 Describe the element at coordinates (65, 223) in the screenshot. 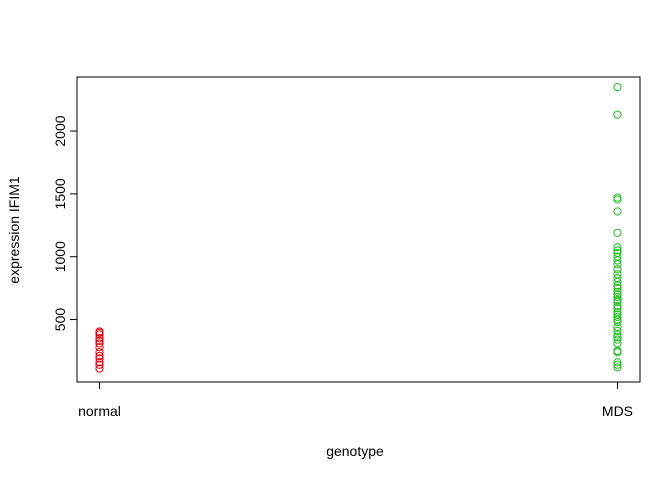

I see `y-axis: 500 1000 1500 2000` at that location.